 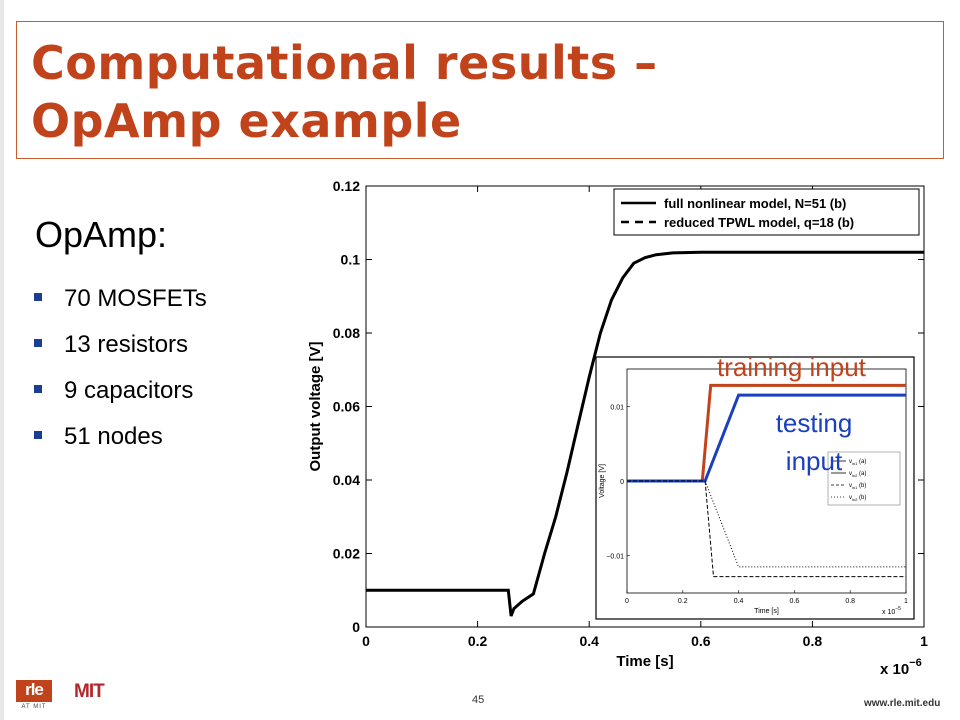 I want to click on main-y-tick-label: 0.02, so click(x=346, y=554).